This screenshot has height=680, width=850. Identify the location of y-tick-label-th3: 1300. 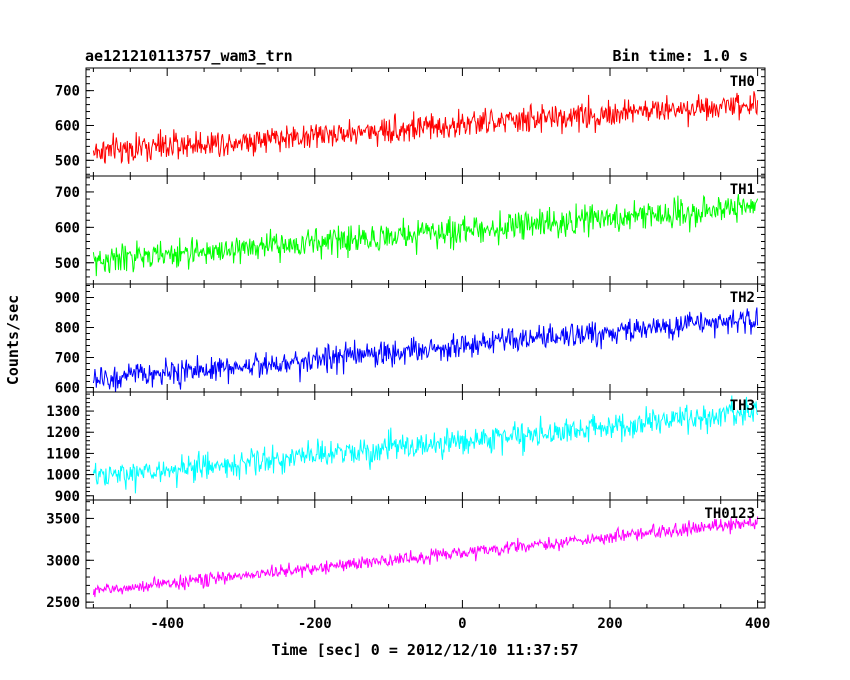
(63, 412).